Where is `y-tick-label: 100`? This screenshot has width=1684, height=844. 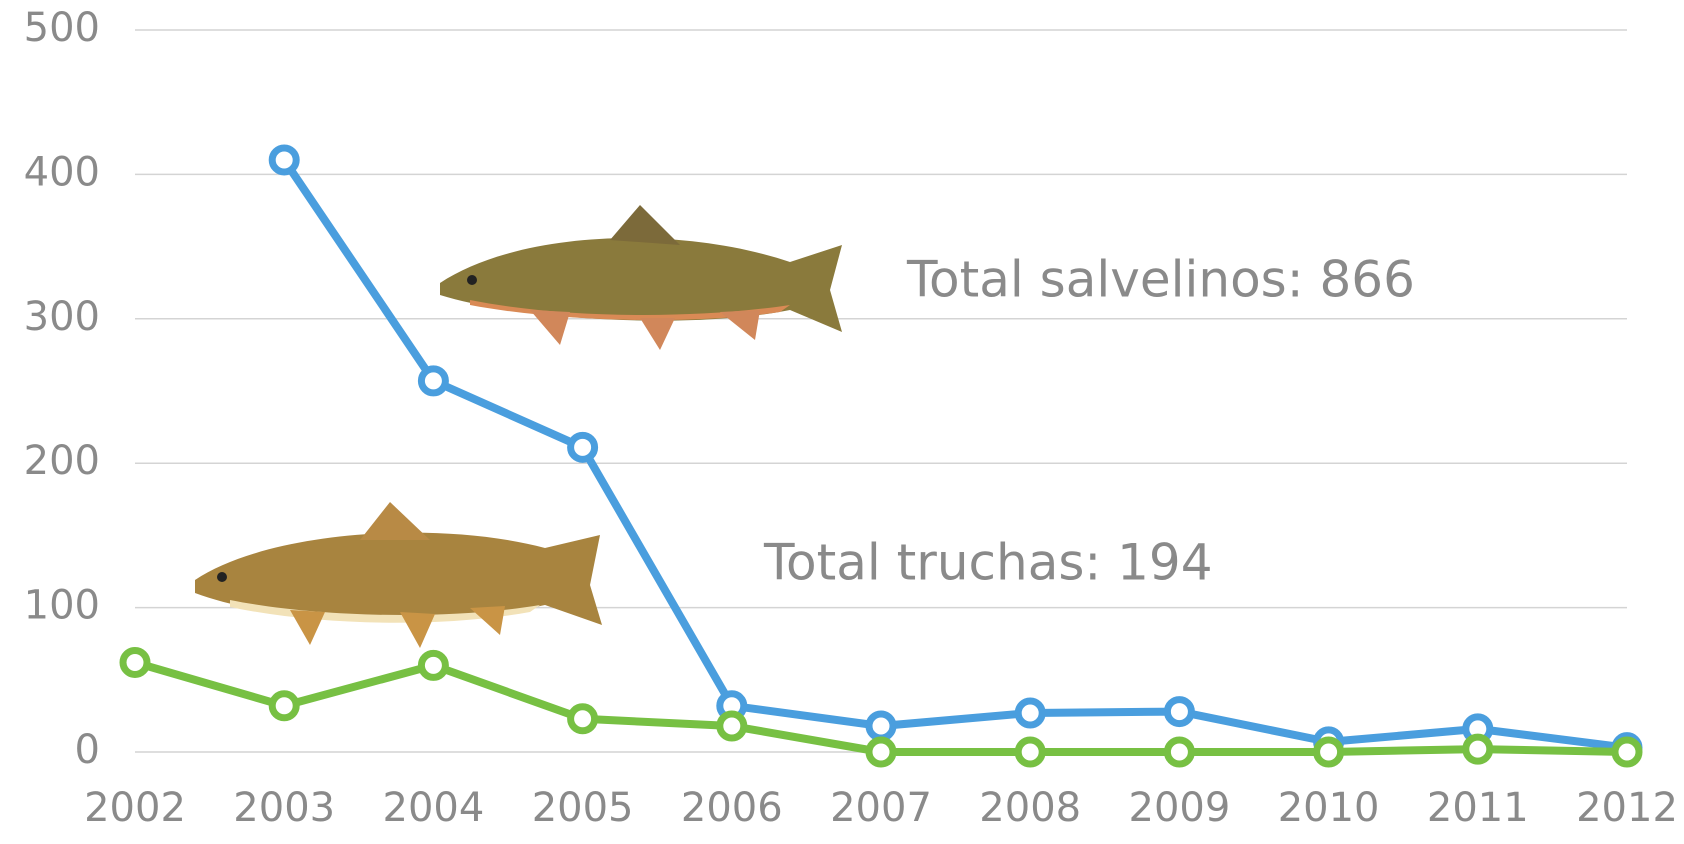 y-tick-label: 100 is located at coordinates (62, 606).